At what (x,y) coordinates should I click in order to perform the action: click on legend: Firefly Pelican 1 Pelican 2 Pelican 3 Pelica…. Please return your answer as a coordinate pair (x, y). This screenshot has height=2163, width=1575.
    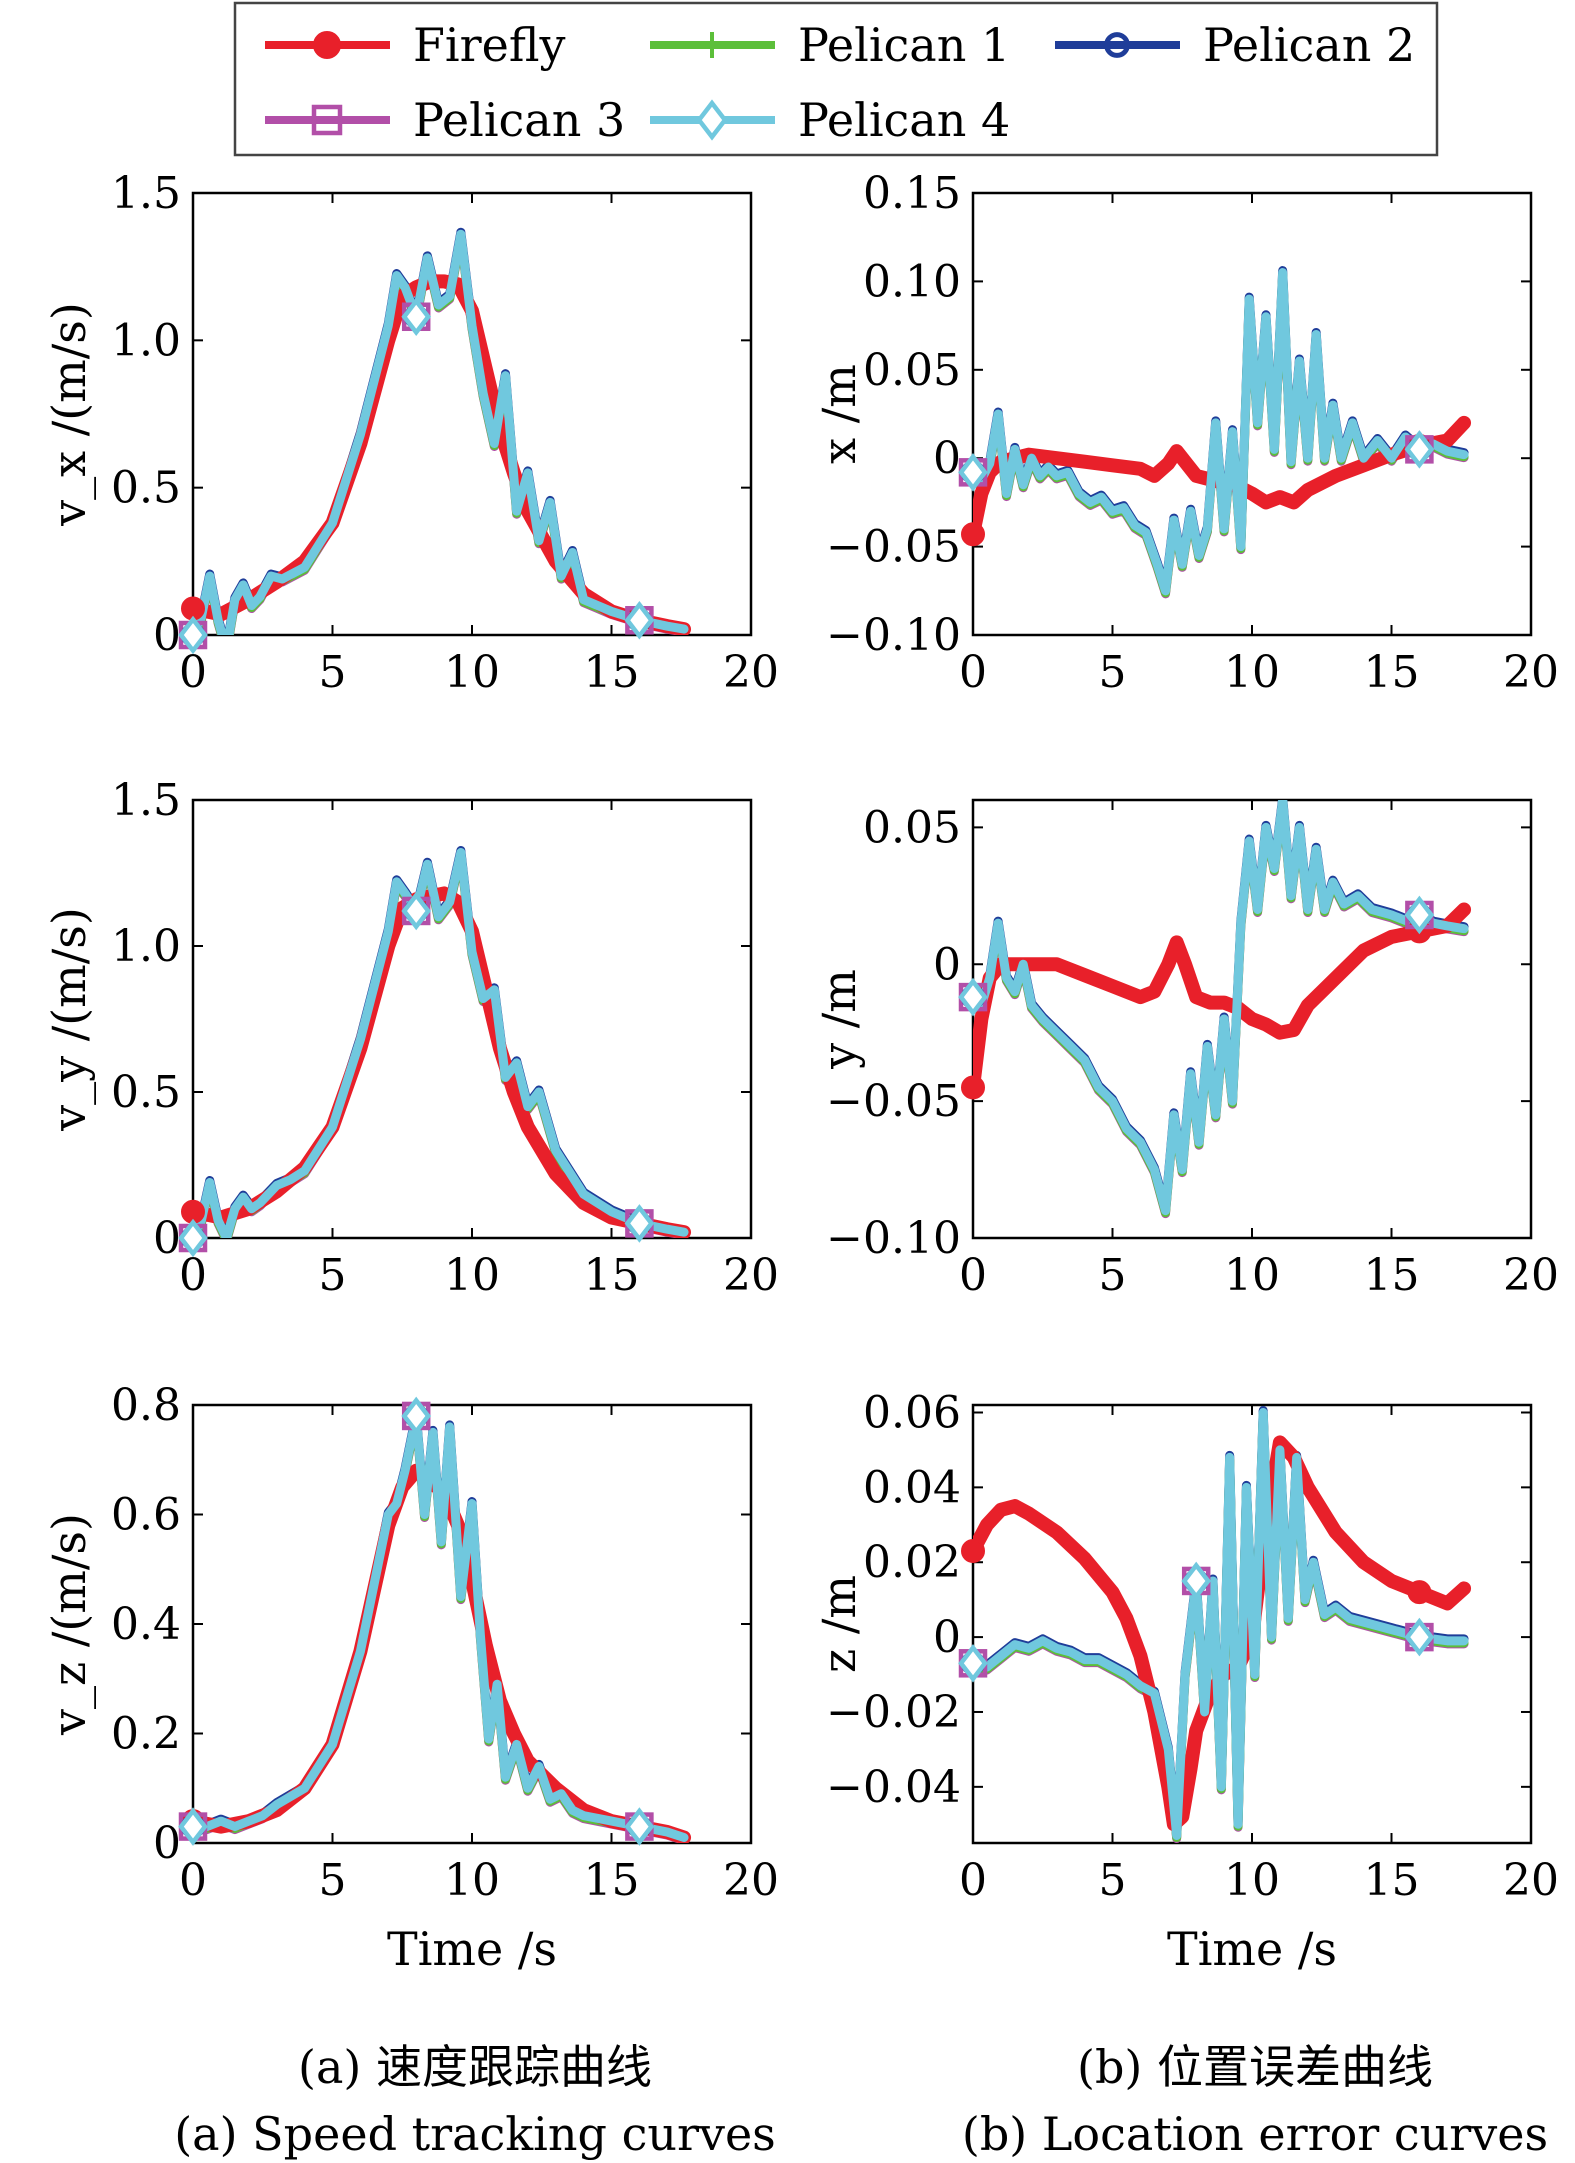
    Looking at the image, I should click on (836, 79).